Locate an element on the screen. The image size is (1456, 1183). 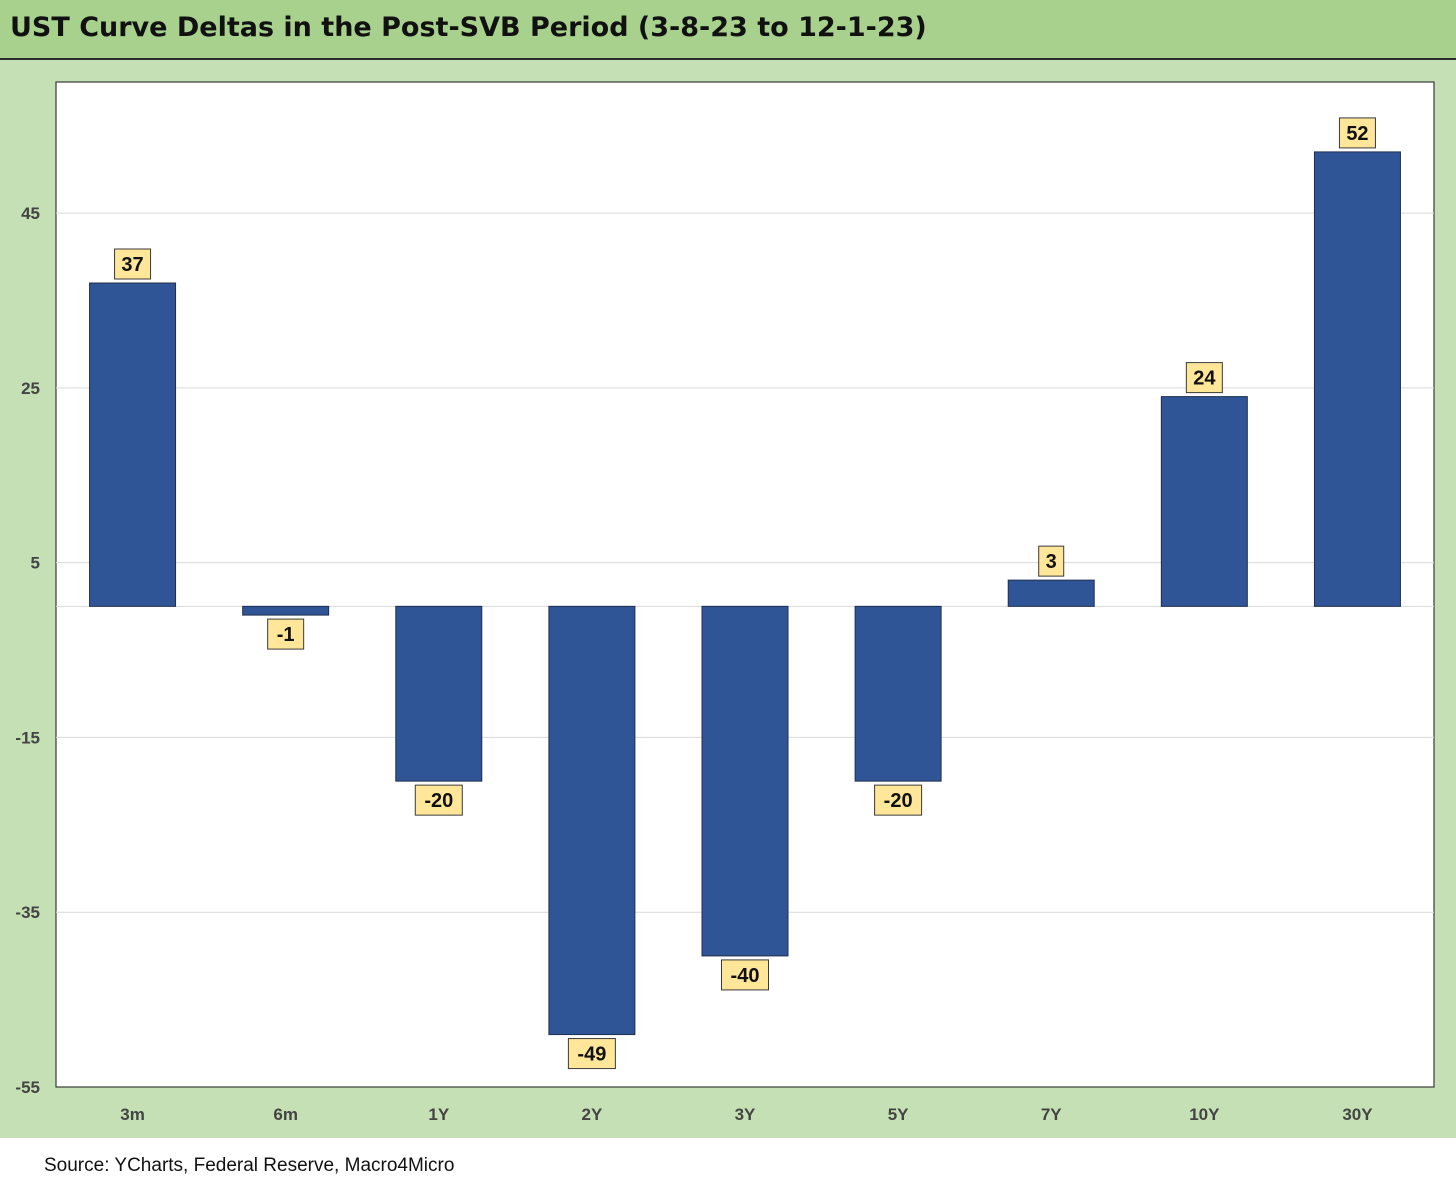
x-tick-label: 1Y is located at coordinates (438, 1114).